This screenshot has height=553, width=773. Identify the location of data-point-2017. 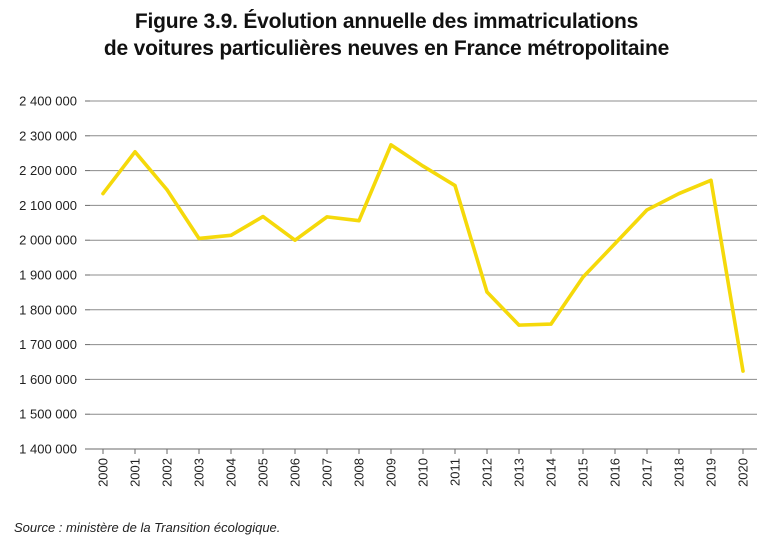
(647, 210).